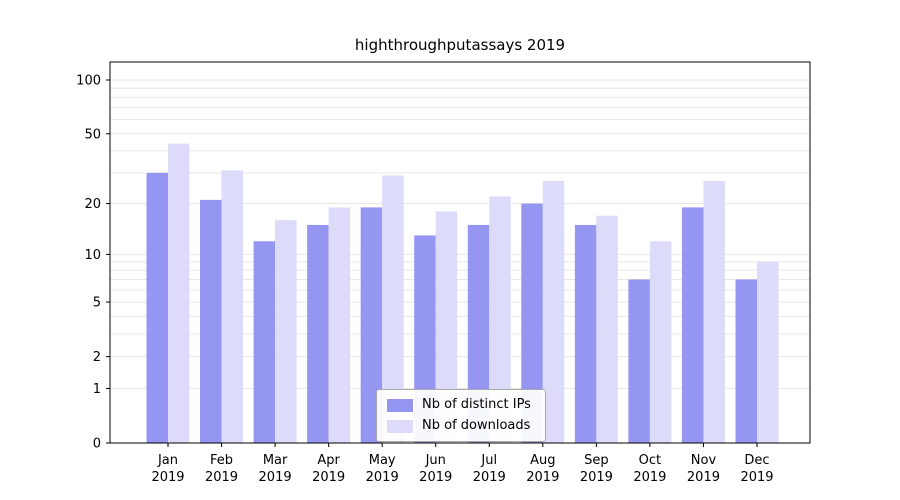 This screenshot has height=500, width=900. I want to click on x-tick-label-month: Nov, so click(704, 460).